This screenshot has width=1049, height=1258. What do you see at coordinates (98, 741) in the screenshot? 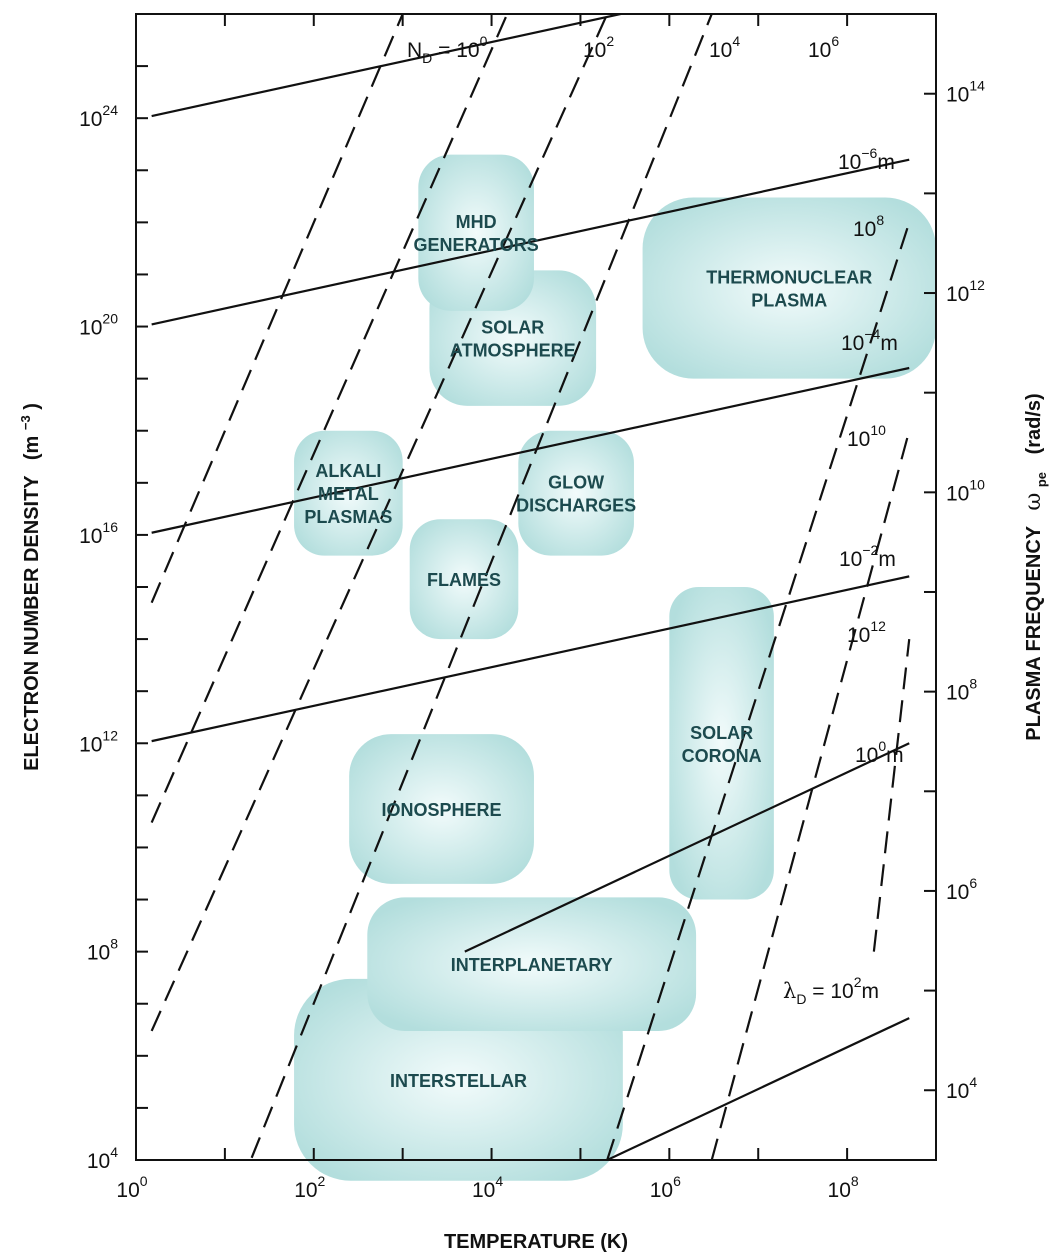
I see `left-y-tick-label: 10¹²` at bounding box center [98, 741].